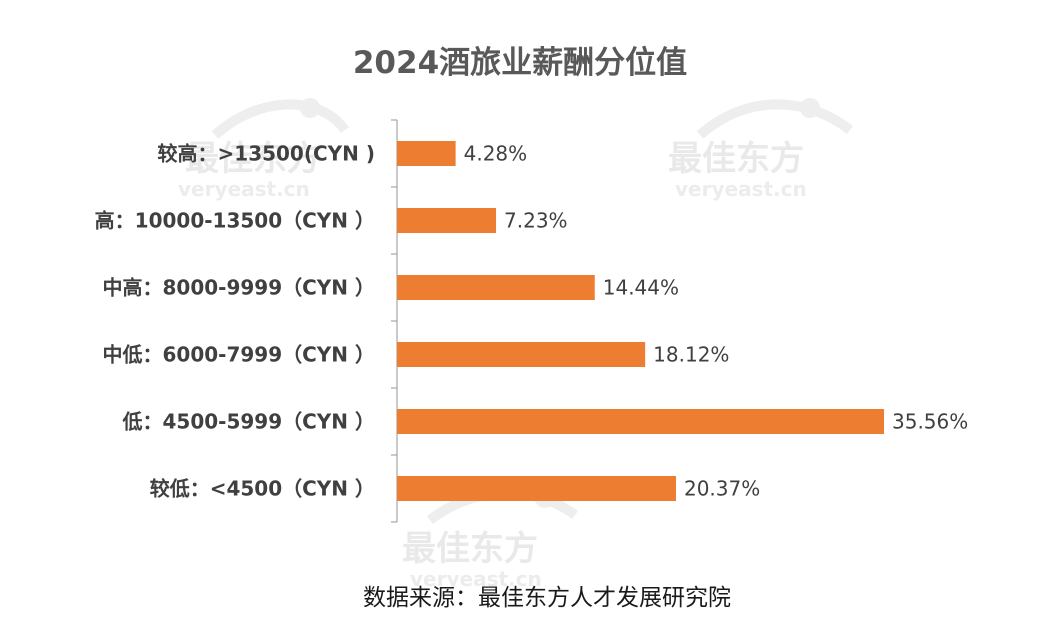  Describe the element at coordinates (235, 221) in the screenshot. I see `category-label: 高：10000-13500（CYN ）` at that location.